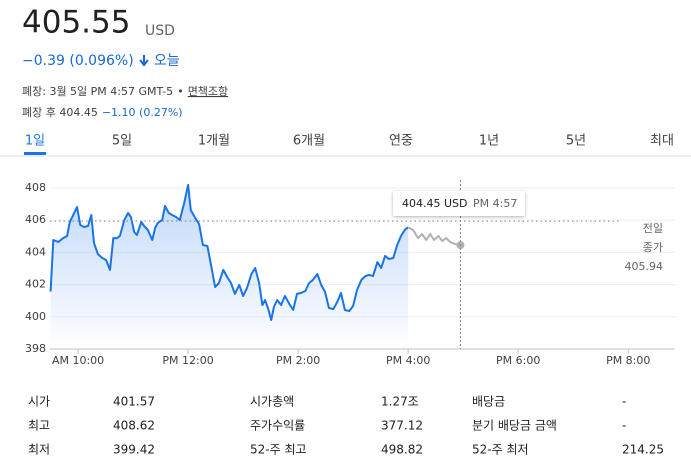 This screenshot has width=691, height=467. What do you see at coordinates (576, 141) in the screenshot?
I see `tab: 5년` at bounding box center [576, 141].